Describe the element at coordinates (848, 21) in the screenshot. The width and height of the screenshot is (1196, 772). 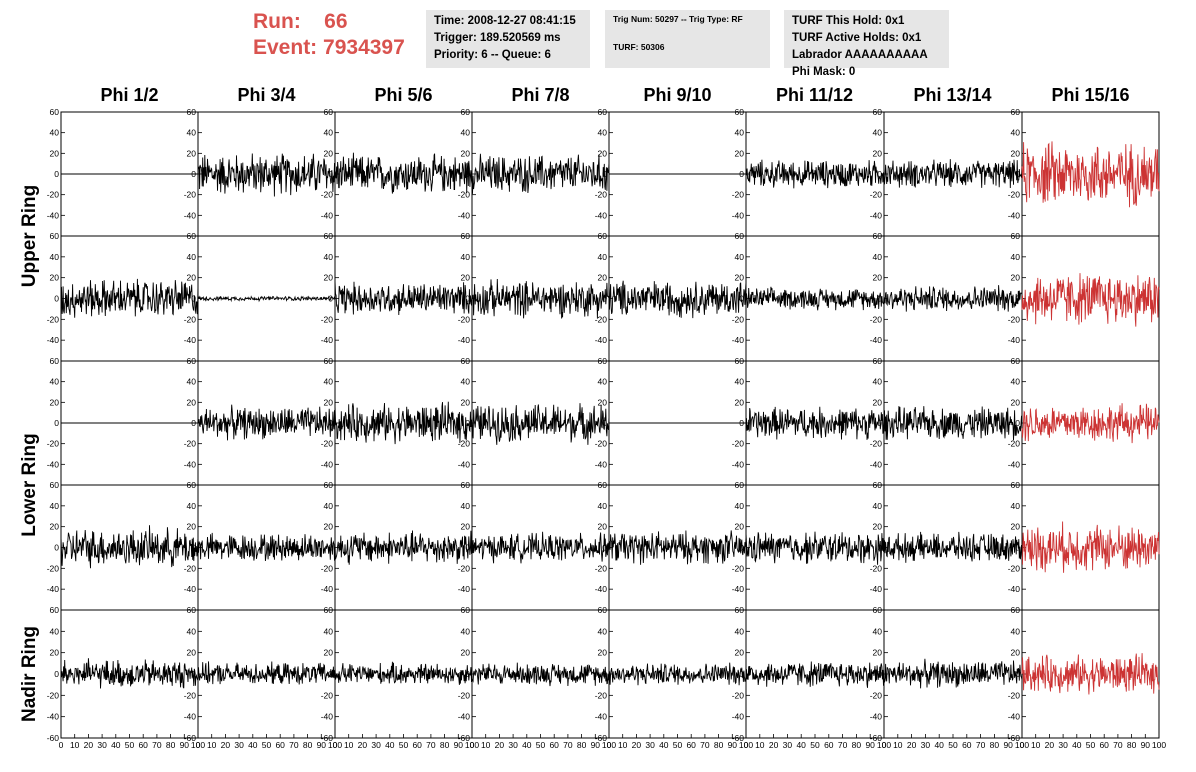
I see `turf-hold-line: TURF This Hold: 0x1` at that location.